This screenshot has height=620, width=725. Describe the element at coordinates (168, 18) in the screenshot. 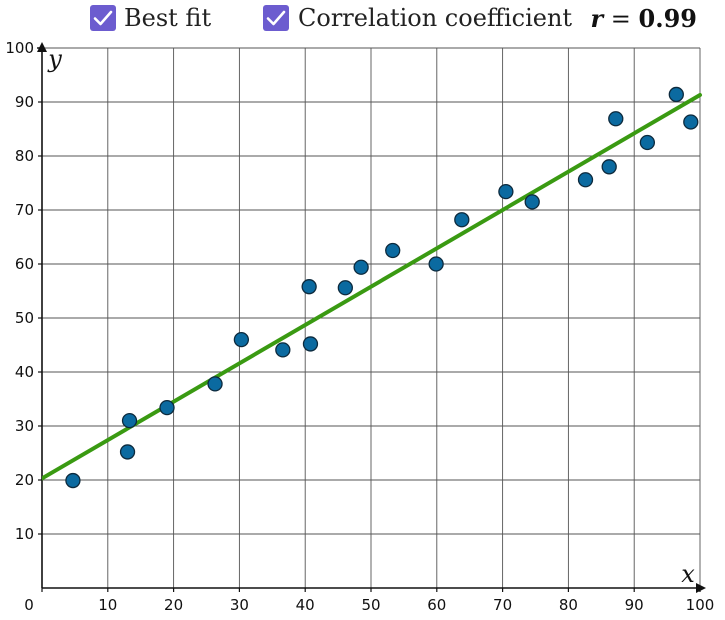

I see `best-fit-label: Best fit` at that location.